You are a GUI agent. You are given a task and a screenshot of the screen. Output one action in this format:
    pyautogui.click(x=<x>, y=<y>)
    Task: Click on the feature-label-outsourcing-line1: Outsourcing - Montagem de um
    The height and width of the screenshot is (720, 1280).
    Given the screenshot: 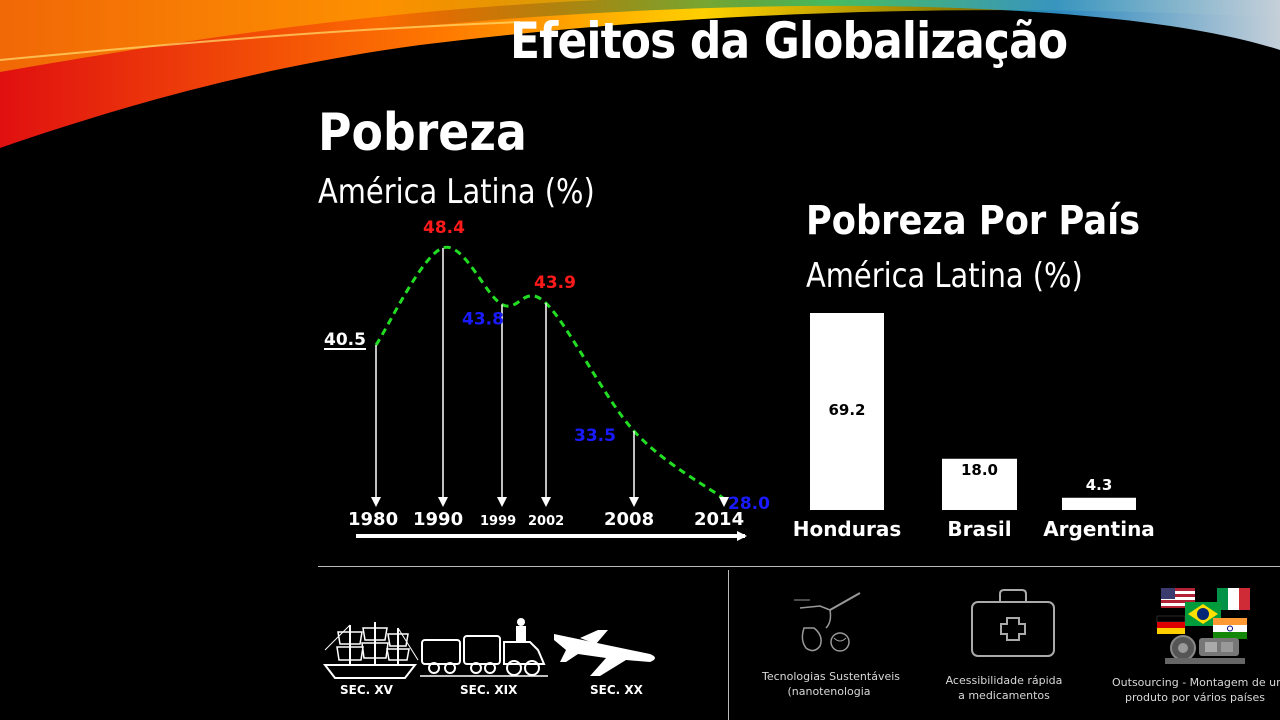 What is the action you would take?
    pyautogui.click(x=1196, y=682)
    